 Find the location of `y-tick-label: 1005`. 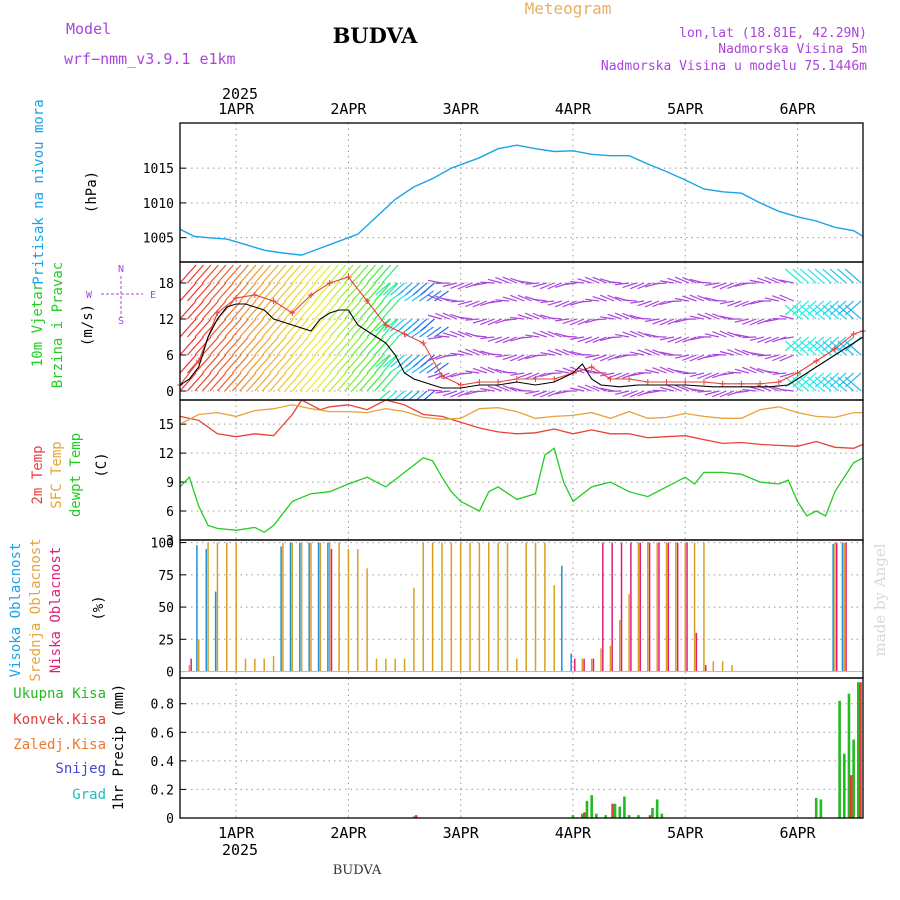

y-tick-label: 1005 is located at coordinates (158, 239).